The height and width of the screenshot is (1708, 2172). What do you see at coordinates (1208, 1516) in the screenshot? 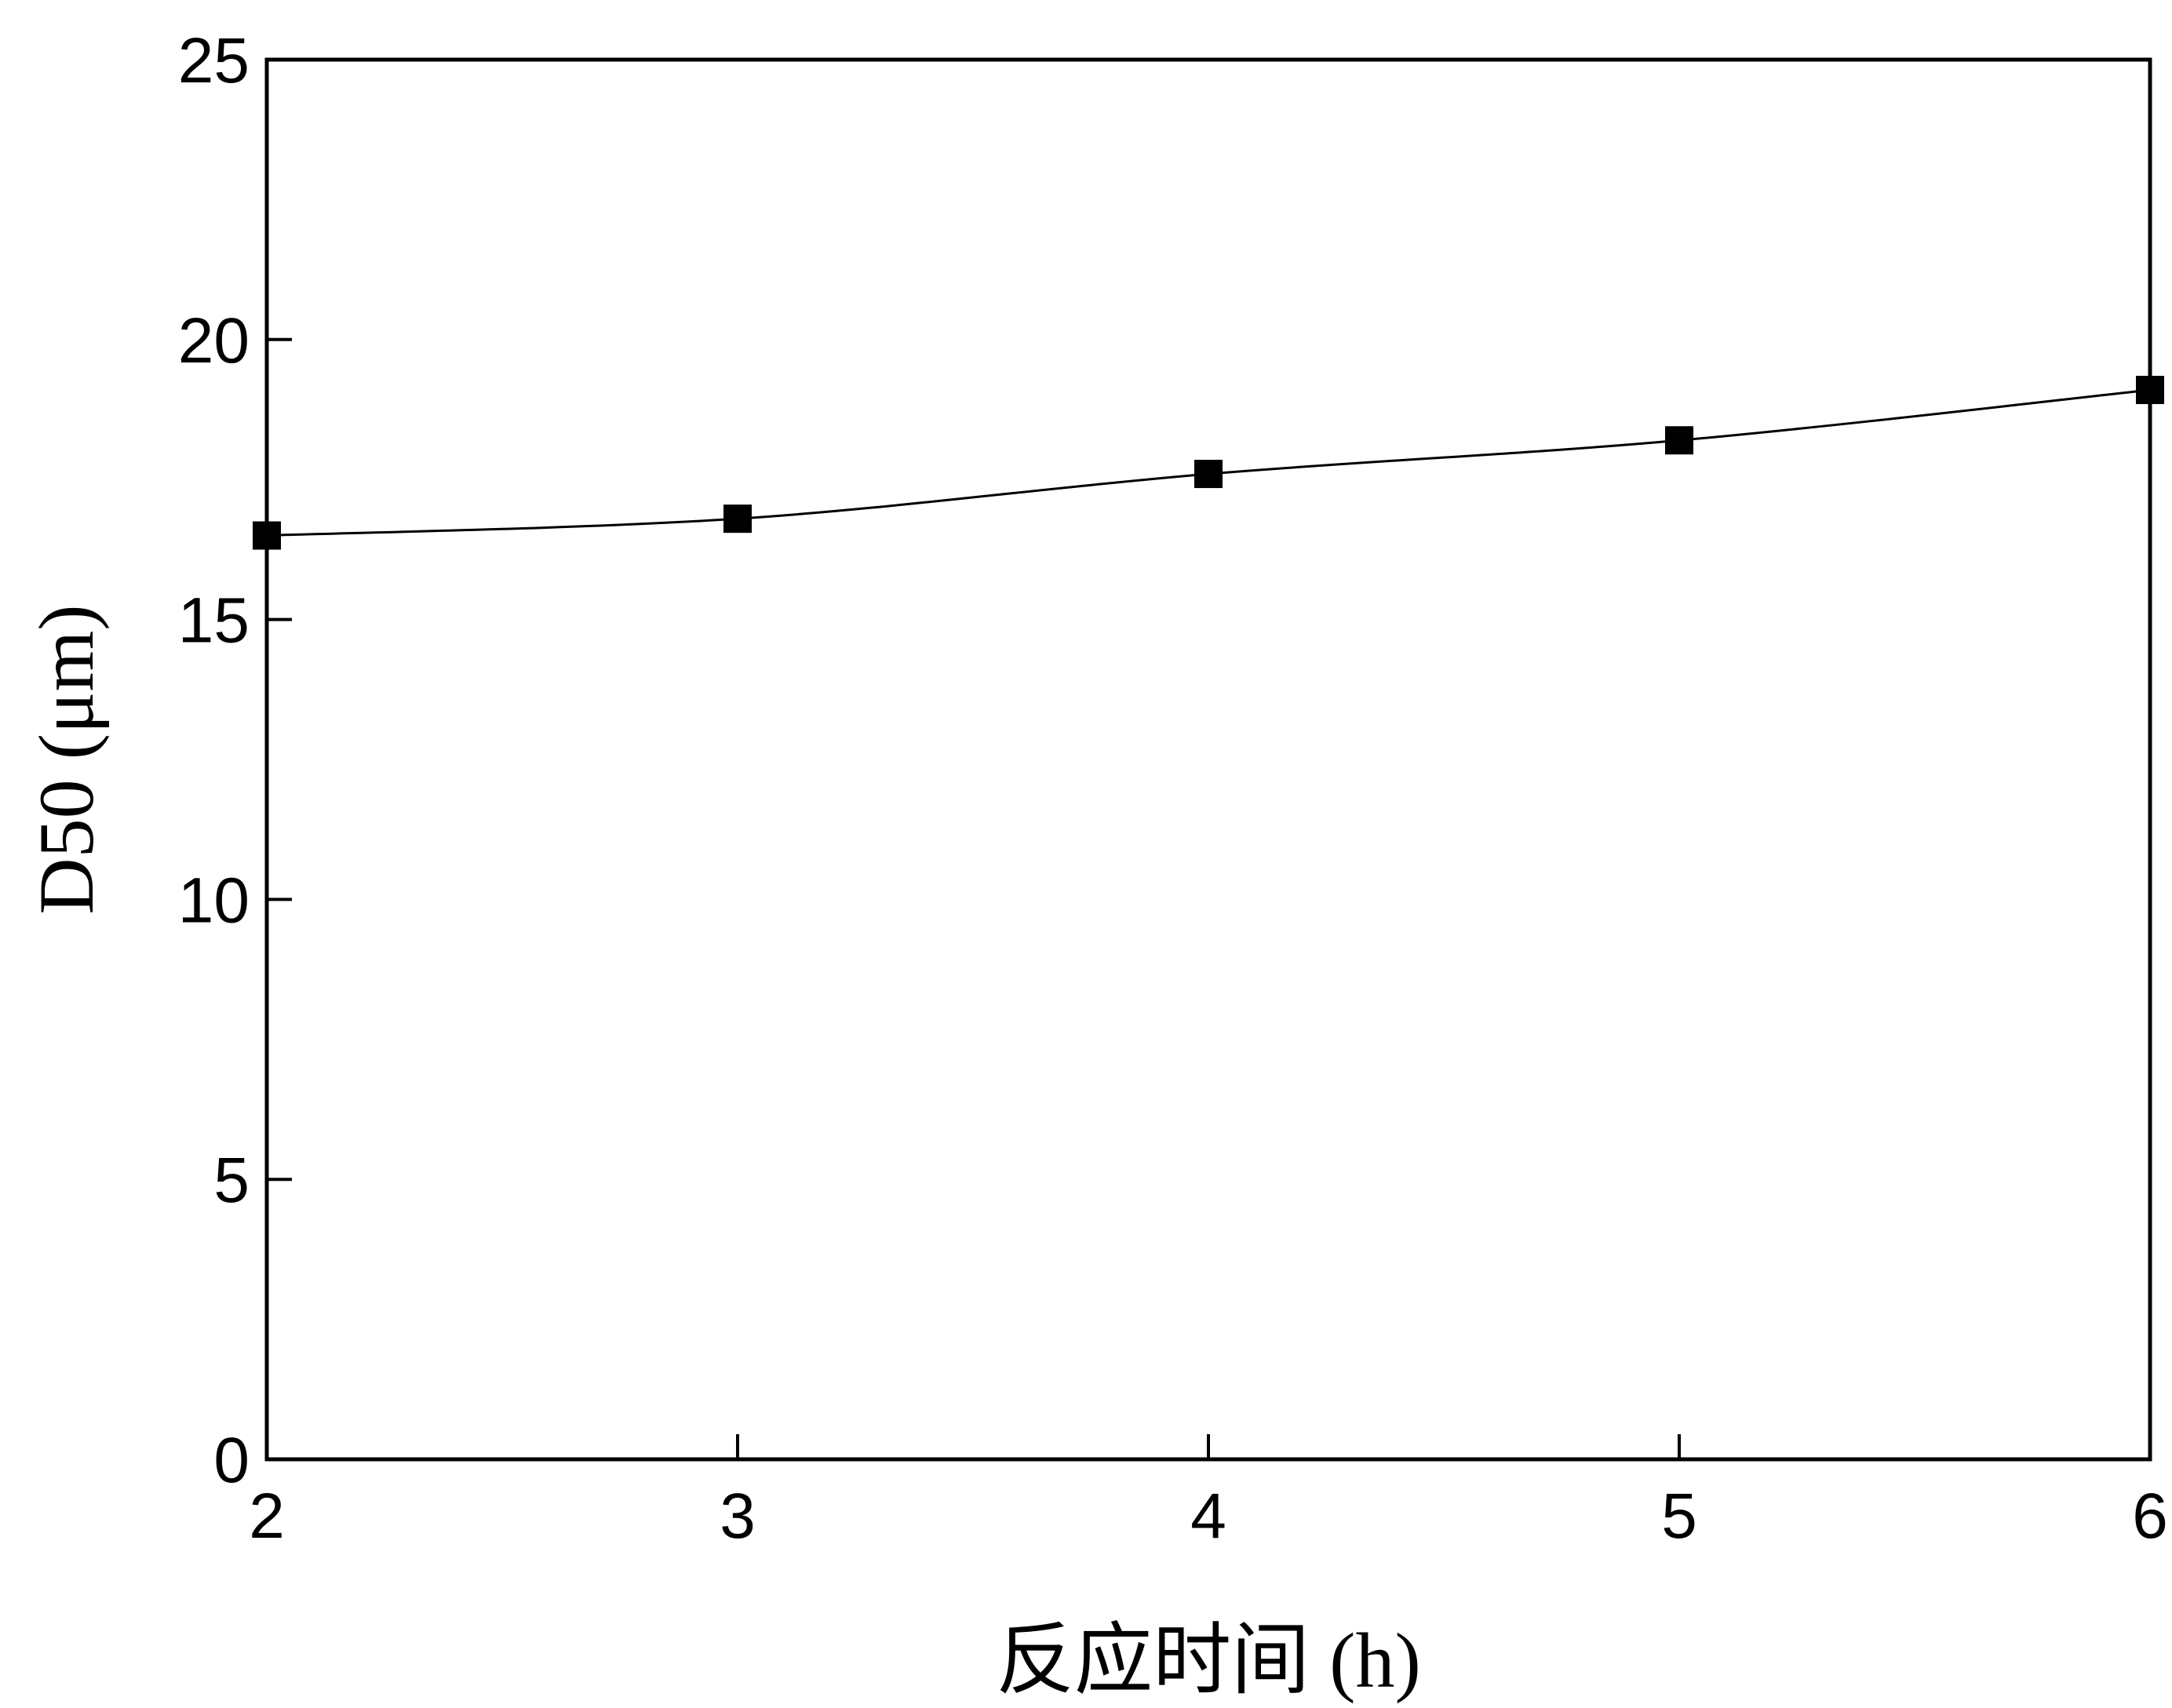
I see `x-tick-label: 4` at bounding box center [1208, 1516].